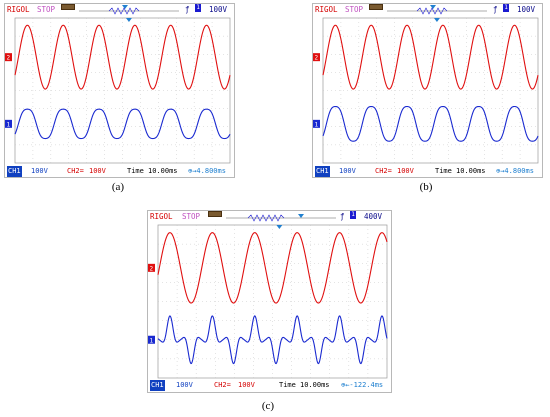 This screenshot has width=550, height=417. I want to click on trigger-offset-value: ⊕←-122.4ms, so click(362, 385).